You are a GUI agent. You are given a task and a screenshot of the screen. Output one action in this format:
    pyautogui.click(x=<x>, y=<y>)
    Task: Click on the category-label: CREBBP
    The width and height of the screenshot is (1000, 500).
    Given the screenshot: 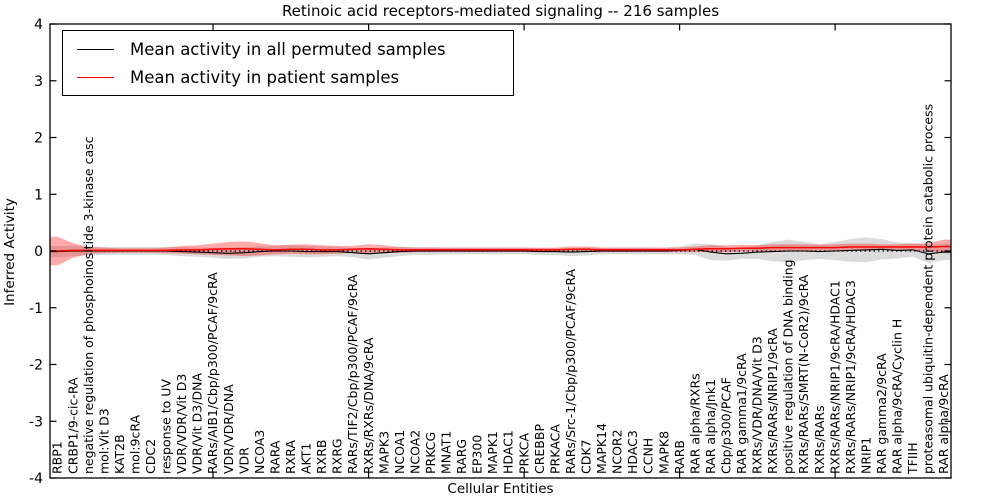 What is the action you would take?
    pyautogui.click(x=539, y=449)
    